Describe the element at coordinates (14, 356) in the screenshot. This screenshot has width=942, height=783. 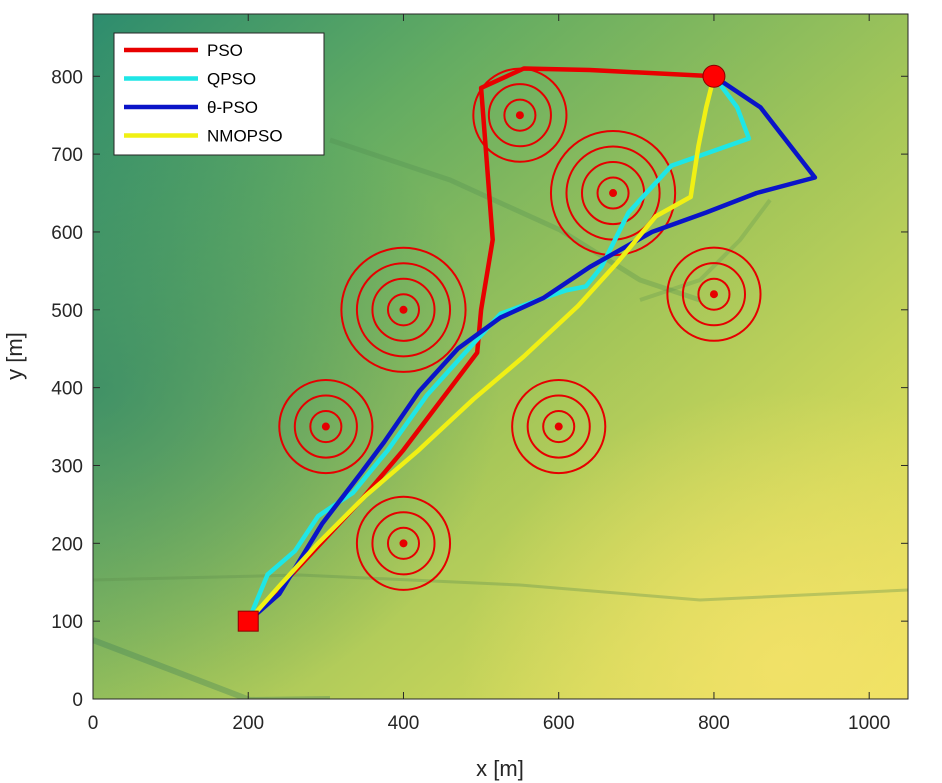
I see `y-axis-label: y [m]` at that location.